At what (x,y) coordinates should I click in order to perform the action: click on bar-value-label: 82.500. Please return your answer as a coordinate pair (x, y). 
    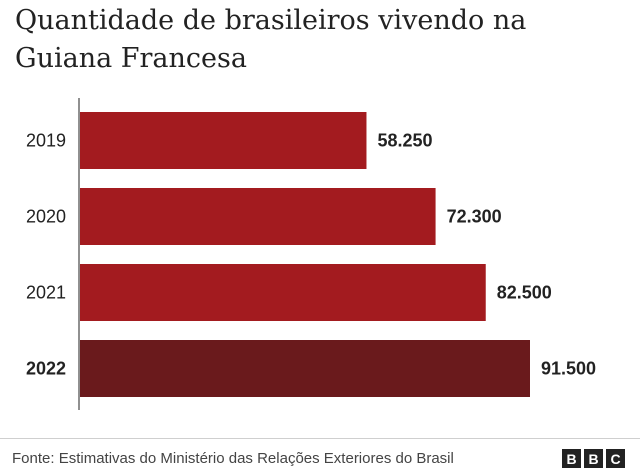
    Looking at the image, I should click on (524, 293).